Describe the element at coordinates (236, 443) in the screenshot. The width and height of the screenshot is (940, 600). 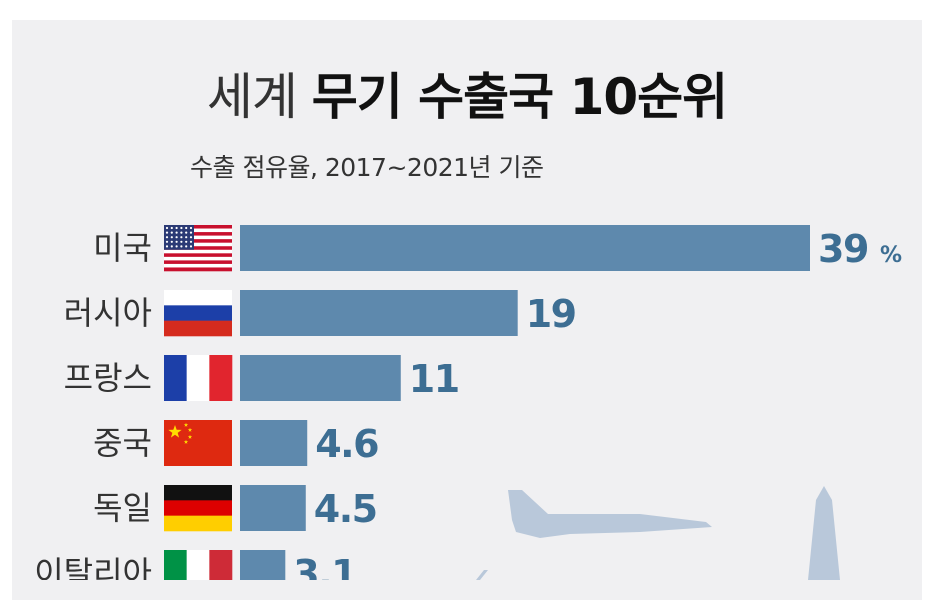
I see `bar-row: 중국 4.6` at that location.